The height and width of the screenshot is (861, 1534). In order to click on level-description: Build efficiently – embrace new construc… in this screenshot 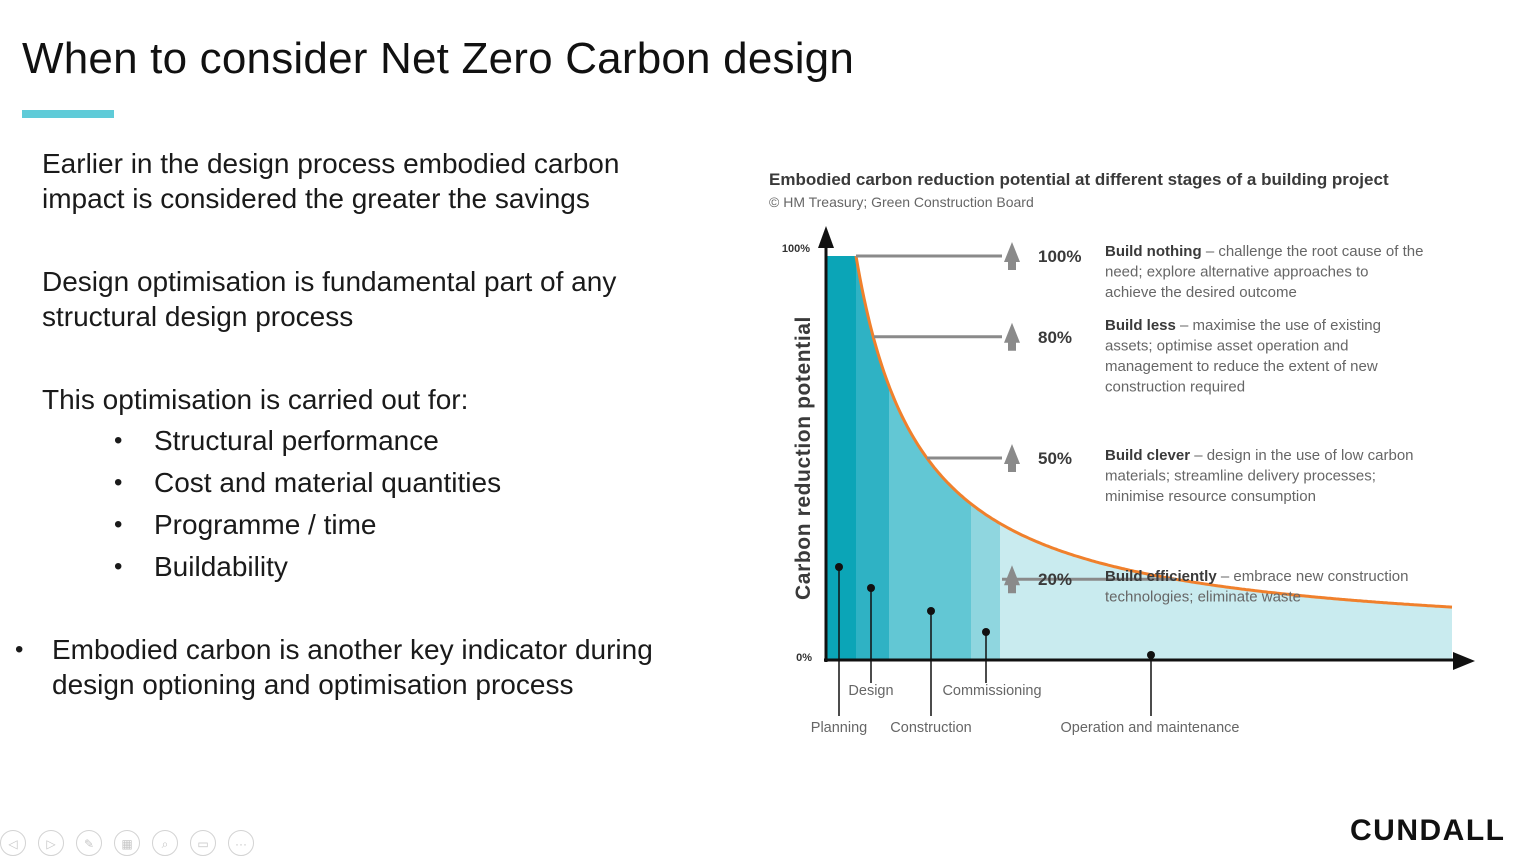, I will do `click(1256, 587)`.